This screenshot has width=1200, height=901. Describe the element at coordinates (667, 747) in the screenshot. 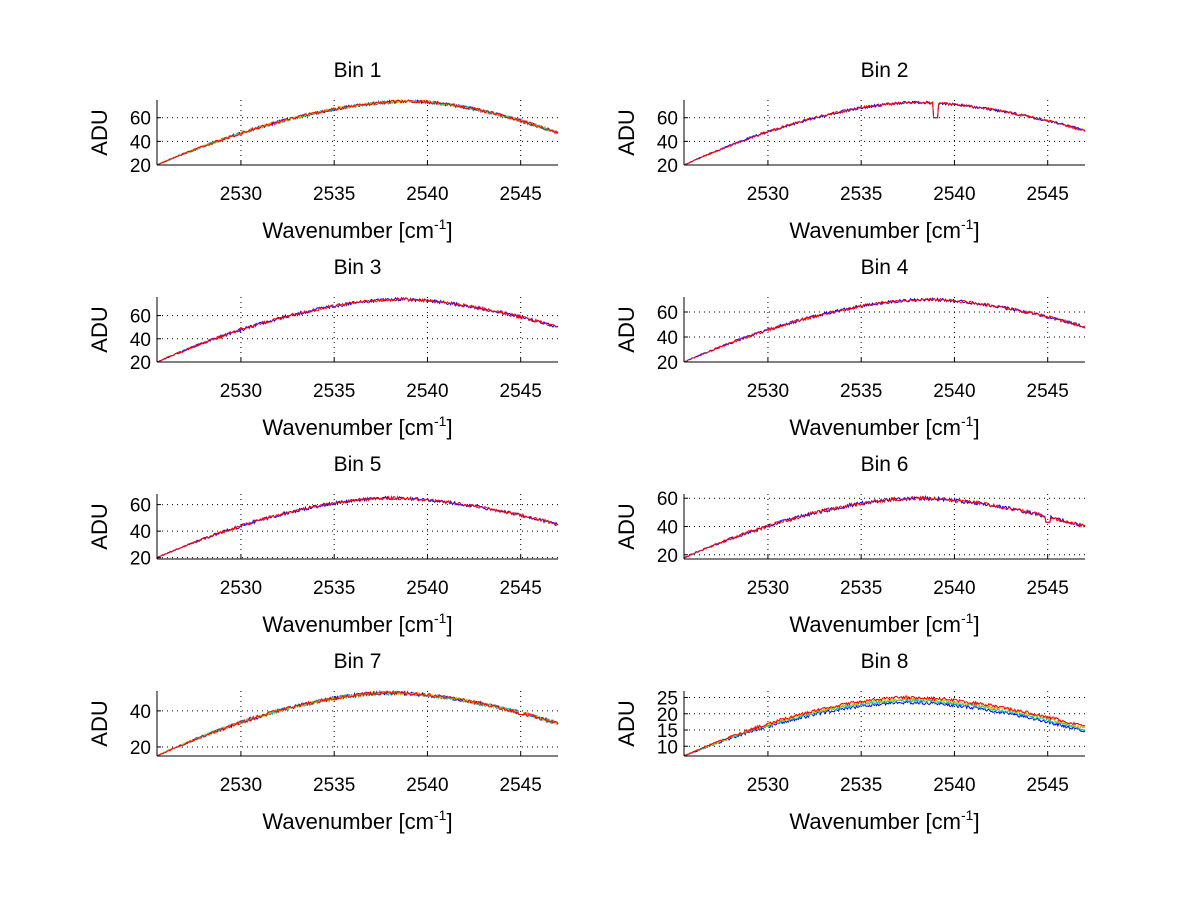

I see `y-tick-label: 10` at that location.